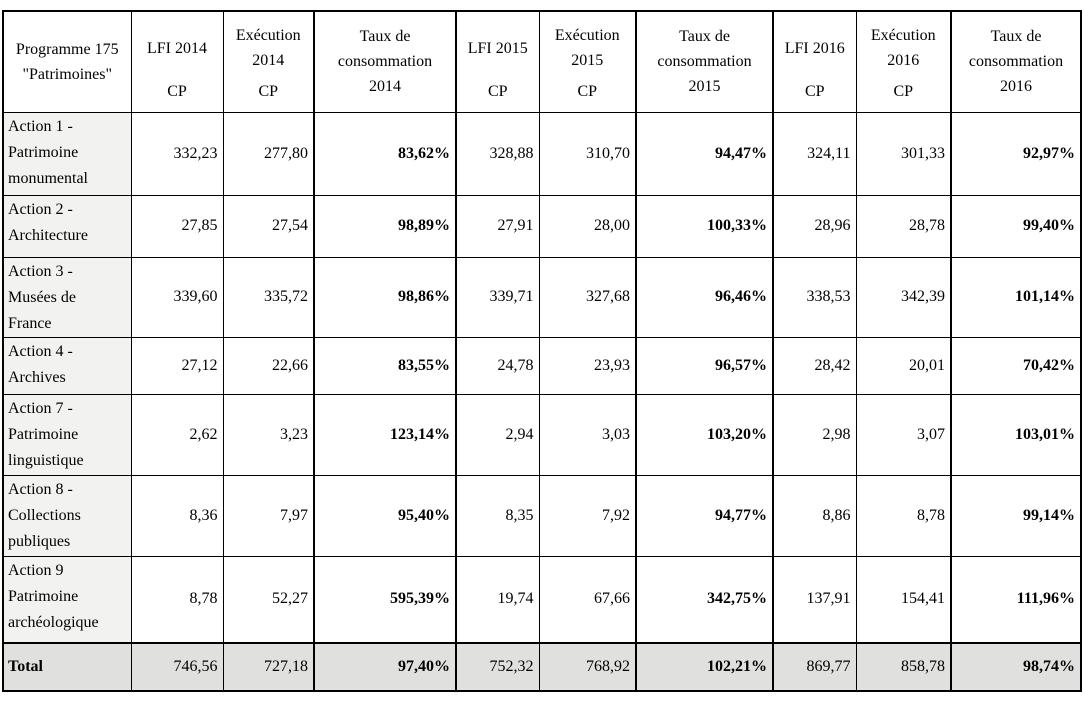  What do you see at coordinates (1016, 434) in the screenshot?
I see `table-cell: 103,01%` at bounding box center [1016, 434].